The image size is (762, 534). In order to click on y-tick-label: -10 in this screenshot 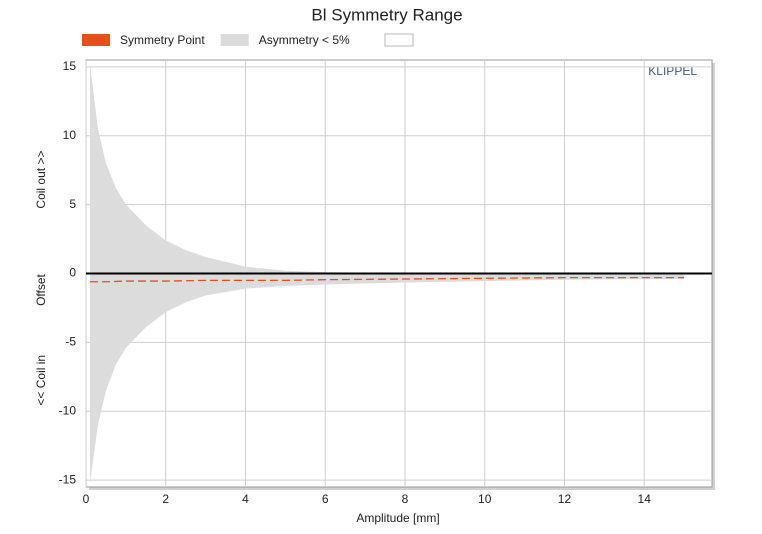, I will do `click(68, 410)`.